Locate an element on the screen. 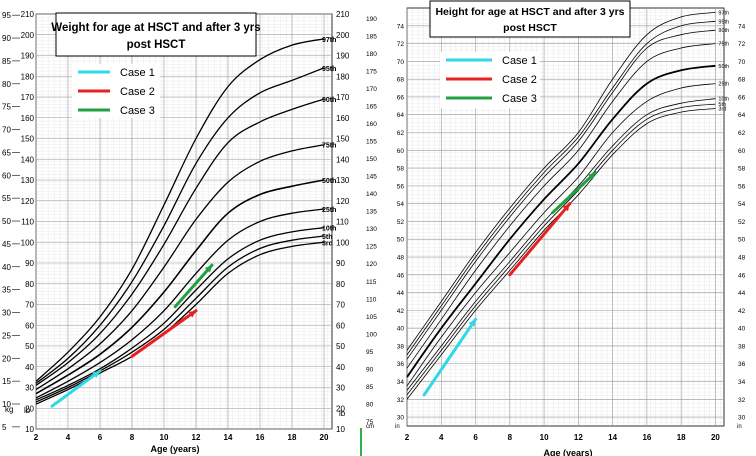  height-y-tick-label-in-left: 72 is located at coordinates (401, 44).